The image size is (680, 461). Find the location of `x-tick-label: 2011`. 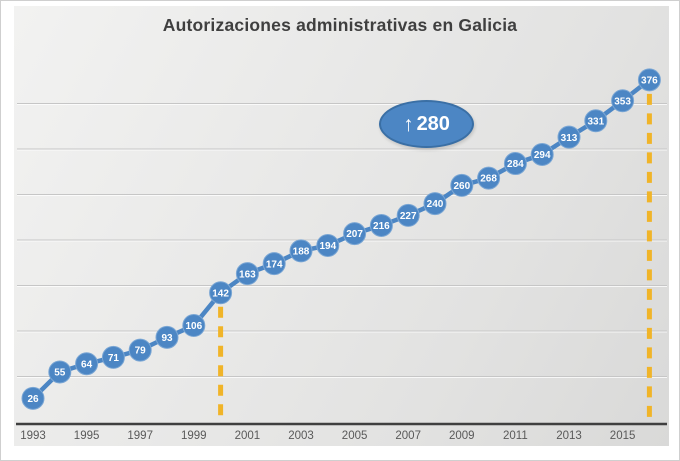

x-tick-label: 2011 is located at coordinates (515, 436).